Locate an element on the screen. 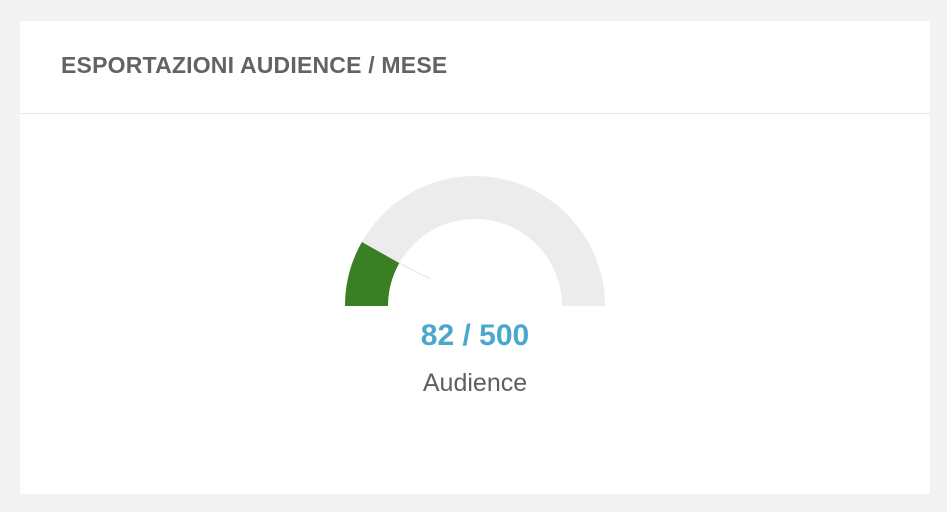 This screenshot has width=947, height=512. gauge-label: Audience is located at coordinates (475, 383).